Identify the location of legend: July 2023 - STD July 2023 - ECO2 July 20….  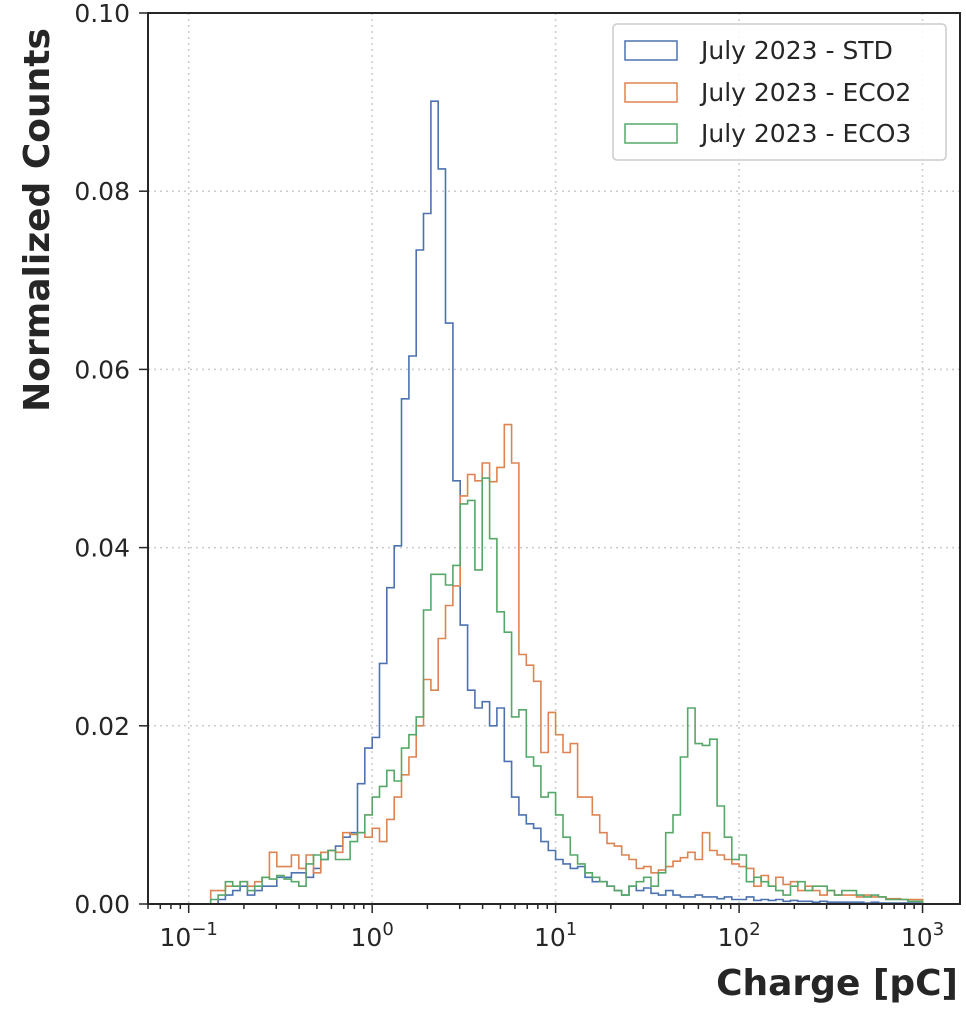
(779, 92).